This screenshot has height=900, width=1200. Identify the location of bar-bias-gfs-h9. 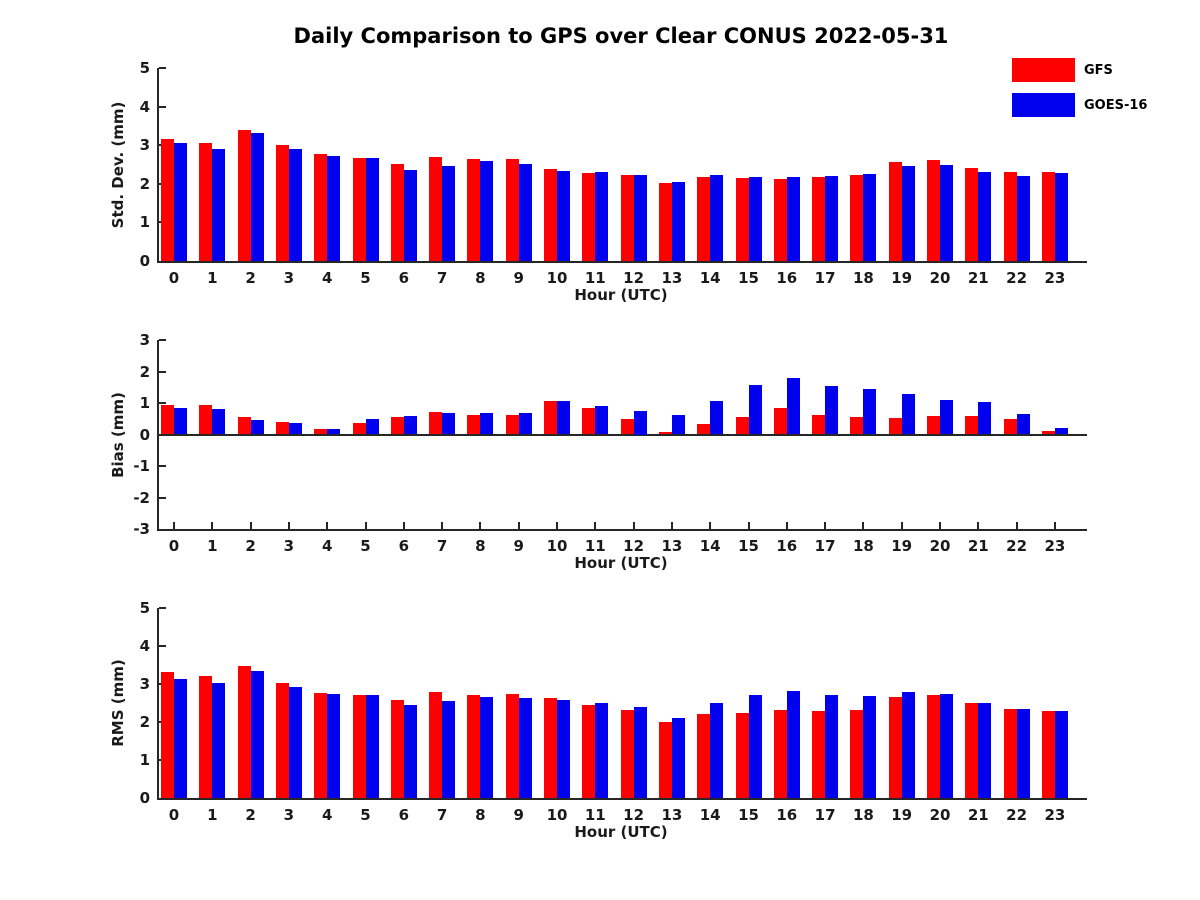
(512, 424).